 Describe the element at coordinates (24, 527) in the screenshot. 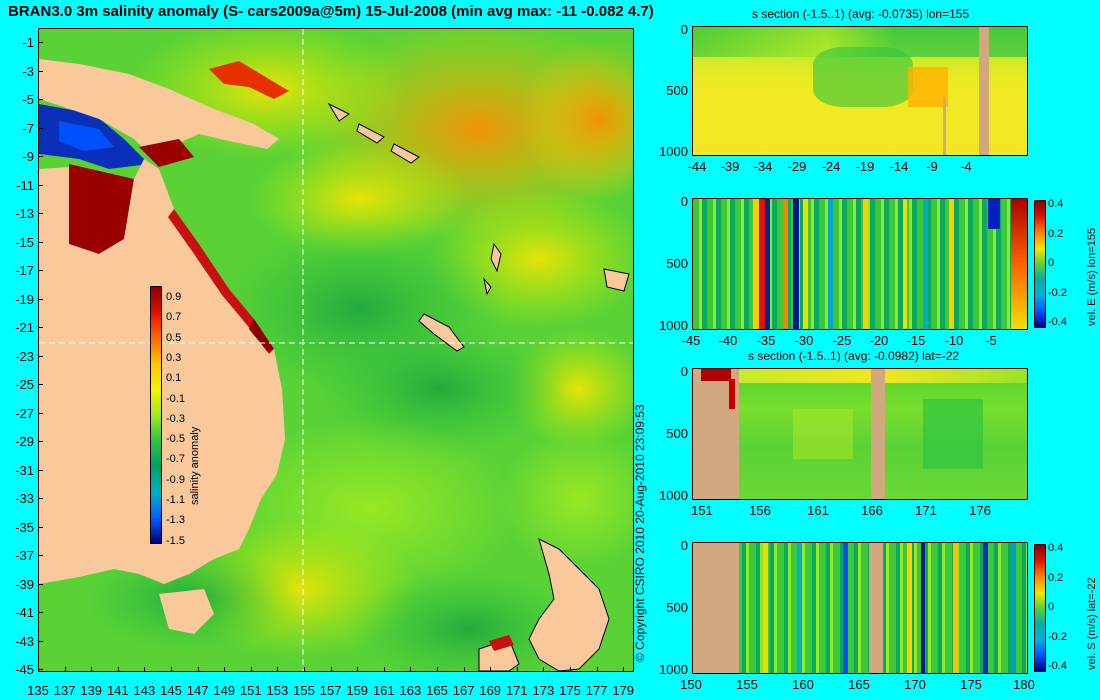

I see `latitude-tick-label: -35` at that location.